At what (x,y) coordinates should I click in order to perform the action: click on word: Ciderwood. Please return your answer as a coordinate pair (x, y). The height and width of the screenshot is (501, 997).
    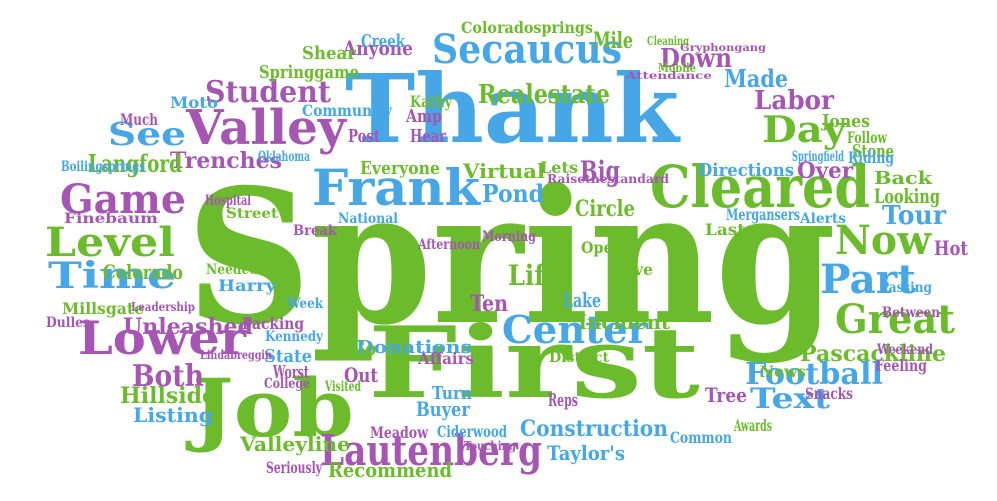
    Looking at the image, I should click on (472, 431).